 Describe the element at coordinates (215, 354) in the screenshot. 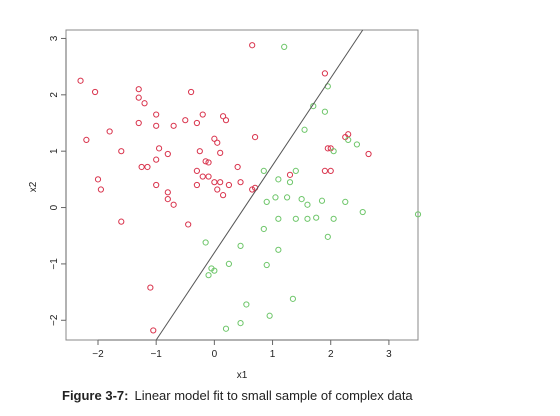

I see `x-tick-label: 0` at that location.